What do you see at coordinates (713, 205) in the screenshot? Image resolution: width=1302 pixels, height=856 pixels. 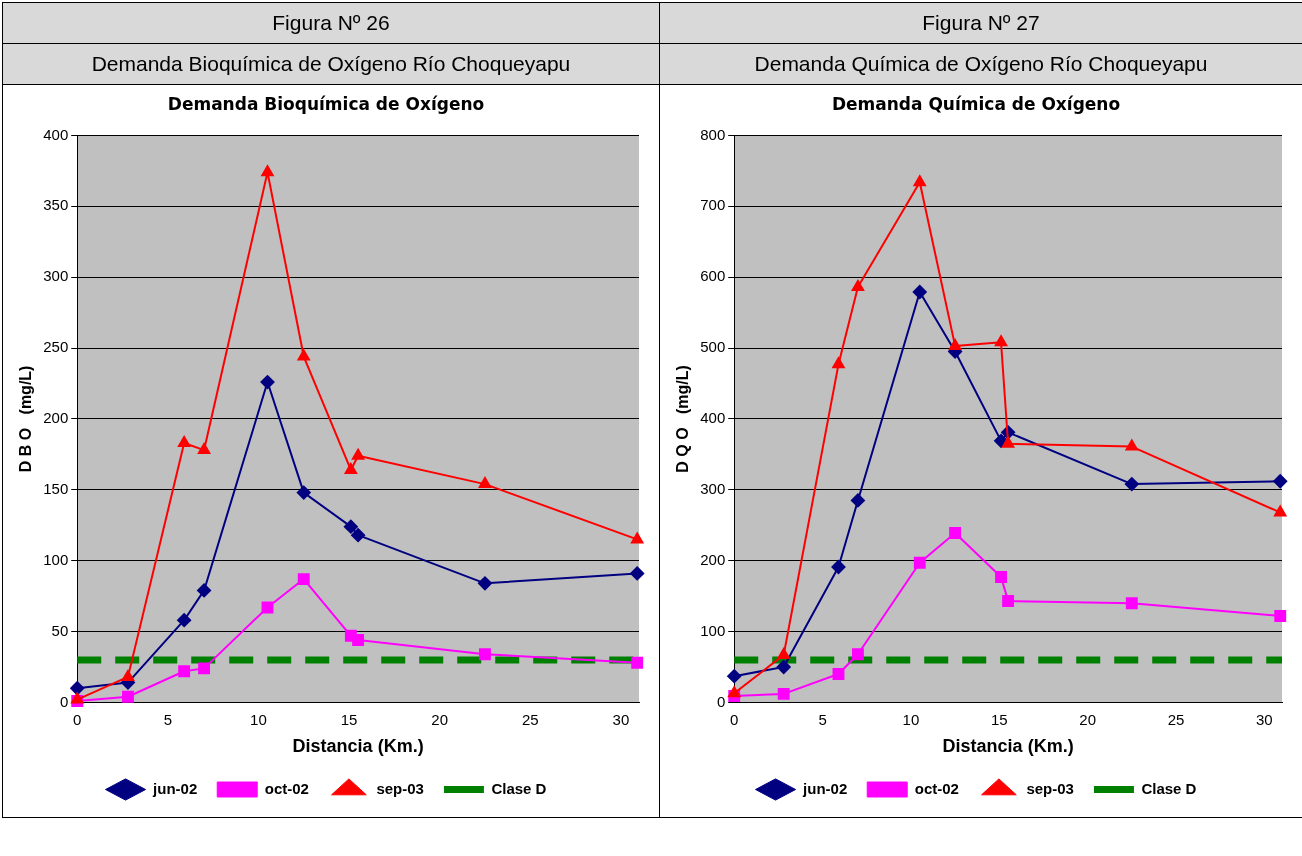 I see `y-tick-label: 700` at bounding box center [713, 205].